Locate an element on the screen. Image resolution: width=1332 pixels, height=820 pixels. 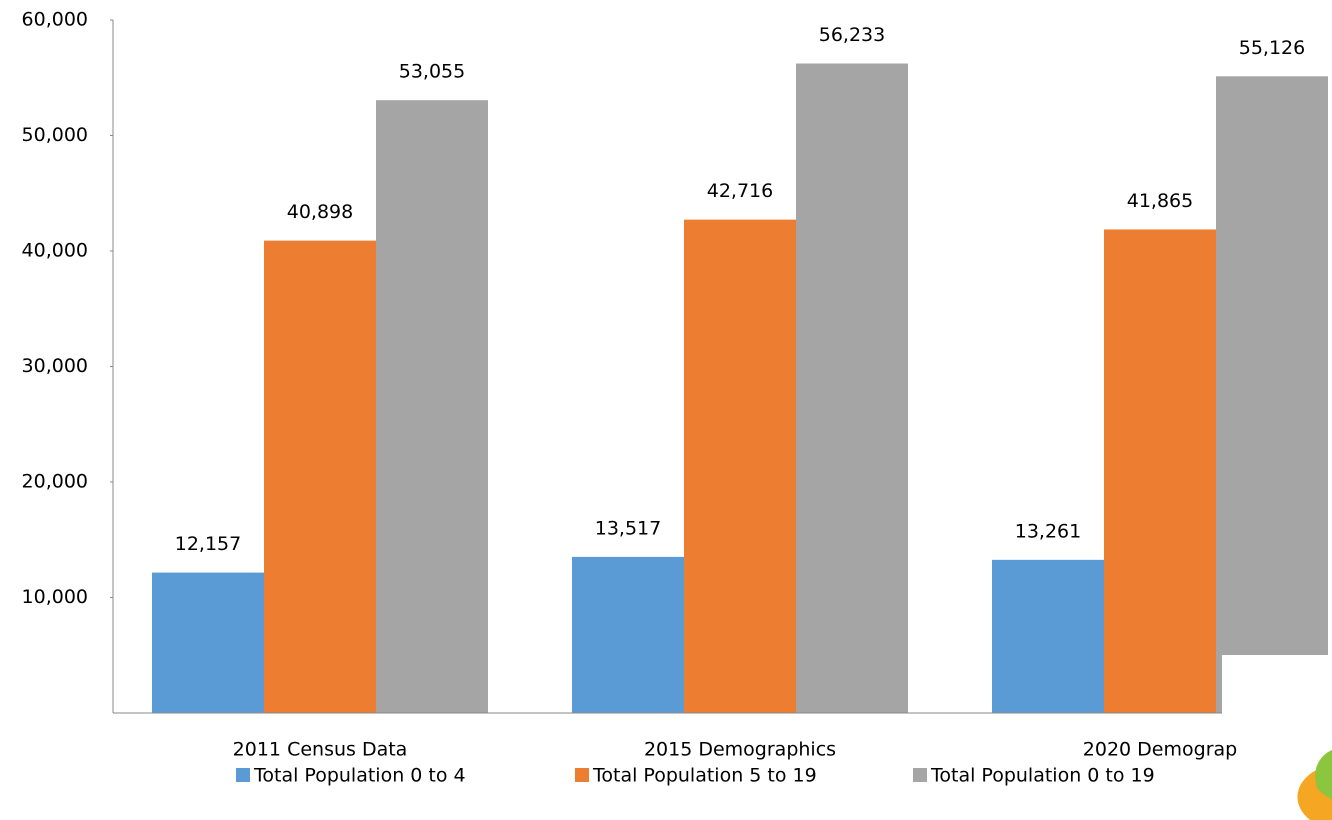
y-tick-label: 10,000 is located at coordinates (55, 597).